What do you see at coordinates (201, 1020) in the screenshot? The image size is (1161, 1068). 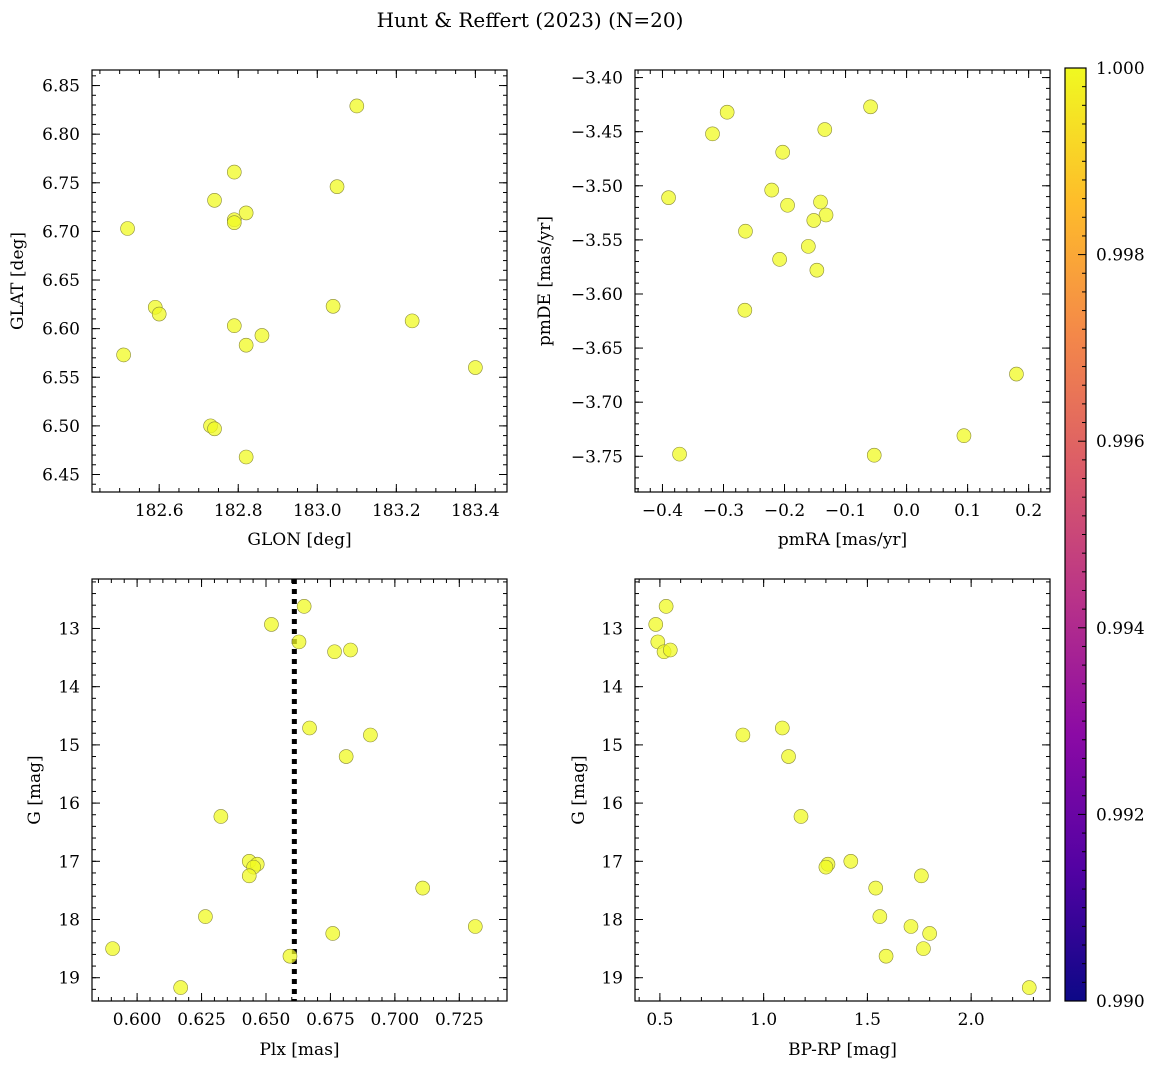 I see `x-tick-label: 0.625` at bounding box center [201, 1020].